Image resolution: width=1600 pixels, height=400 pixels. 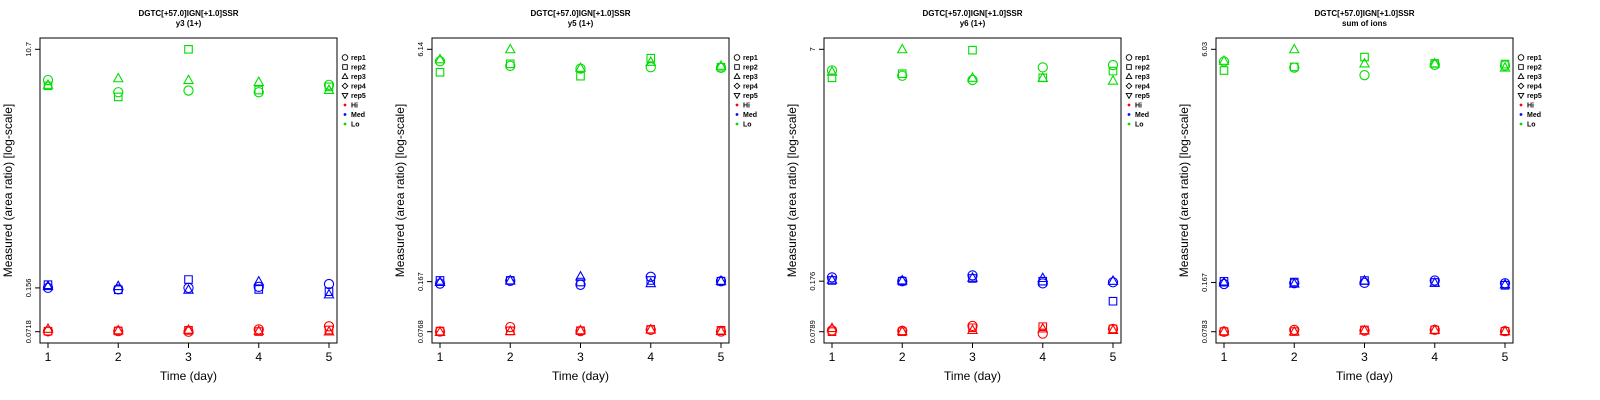 What do you see at coordinates (358, 68) in the screenshot?
I see `legend-label: rep2` at bounding box center [358, 68].